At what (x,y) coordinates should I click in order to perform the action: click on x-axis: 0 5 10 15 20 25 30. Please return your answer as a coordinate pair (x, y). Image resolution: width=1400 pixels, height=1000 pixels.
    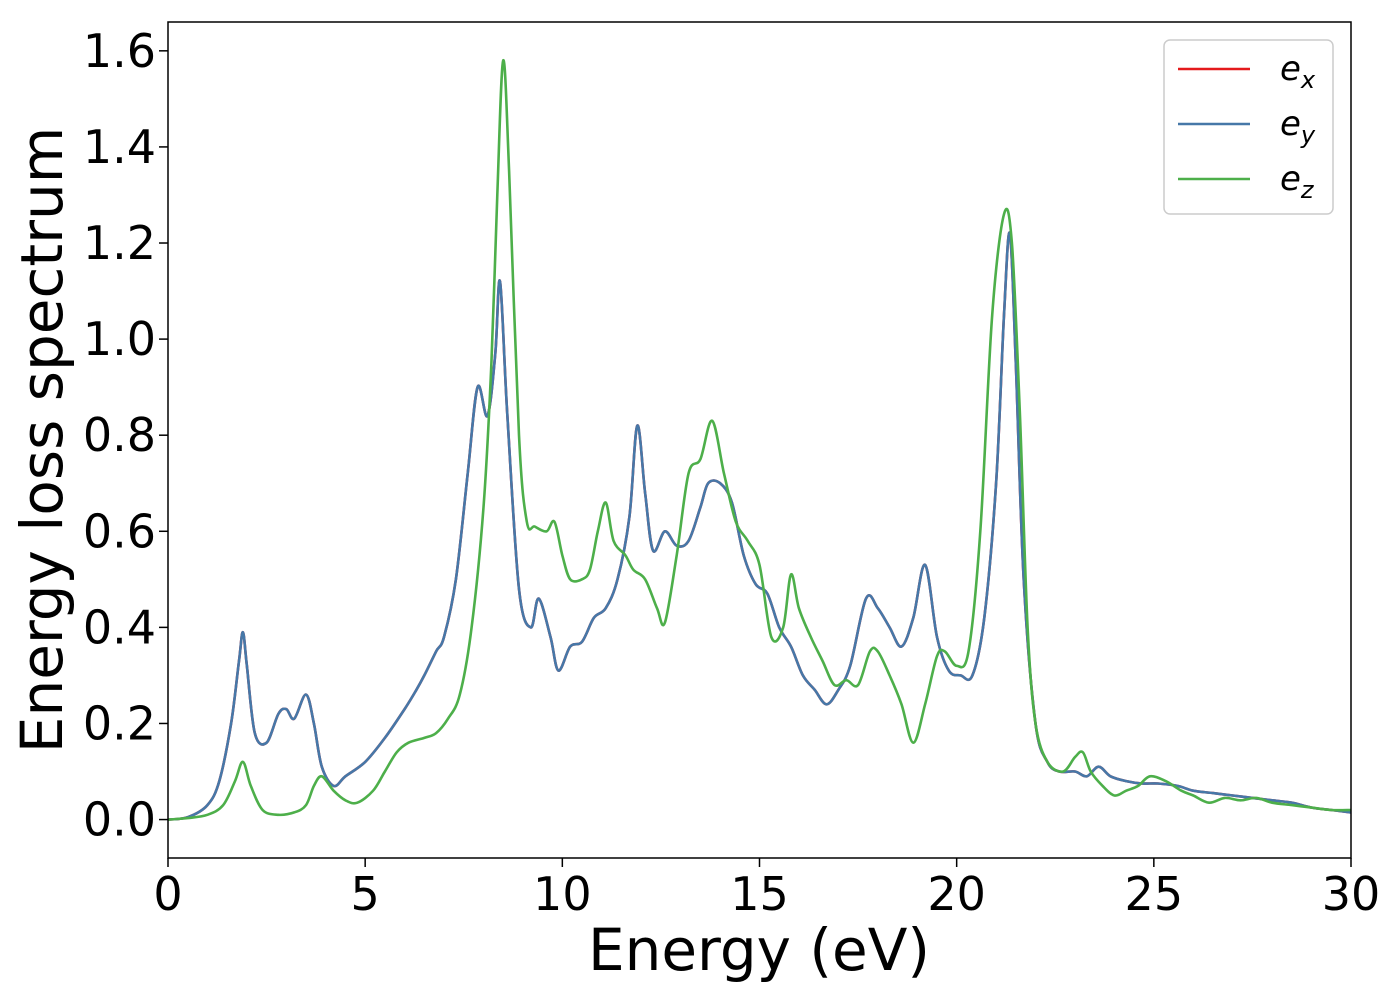
    Looking at the image, I should click on (766, 889).